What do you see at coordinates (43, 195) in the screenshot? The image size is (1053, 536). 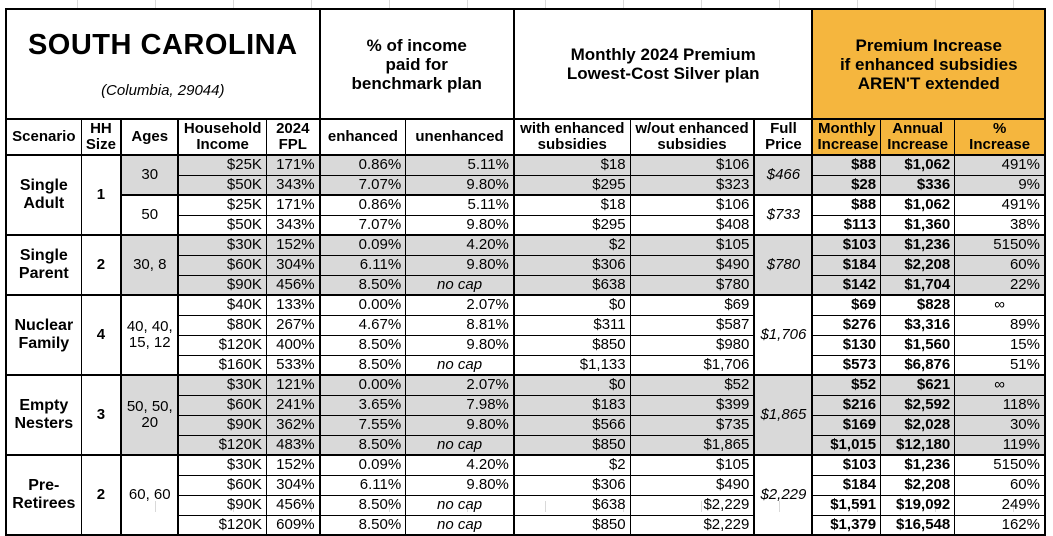 I see `scenario-cell: Single Adult` at bounding box center [43, 195].